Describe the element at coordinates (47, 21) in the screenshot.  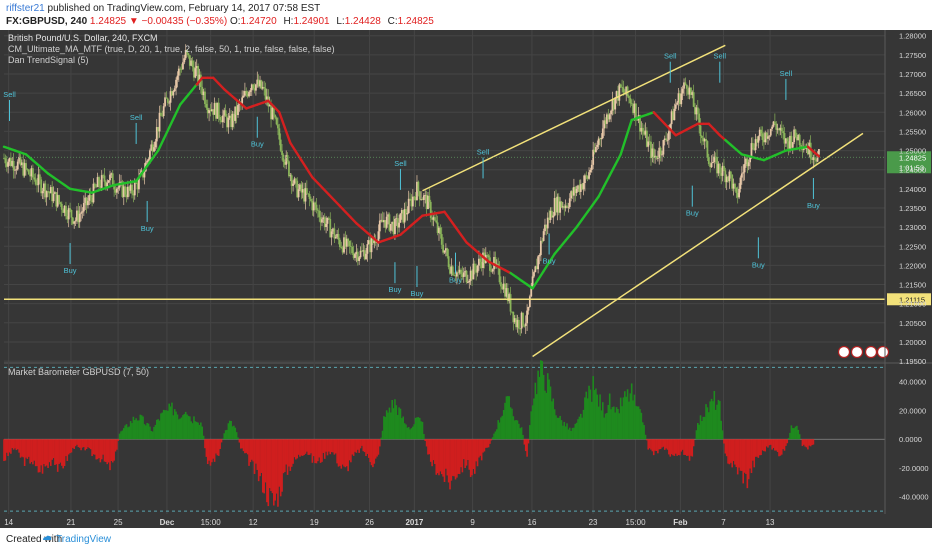
I see `symbol-label: FX:GBPUSD, 240` at that location.